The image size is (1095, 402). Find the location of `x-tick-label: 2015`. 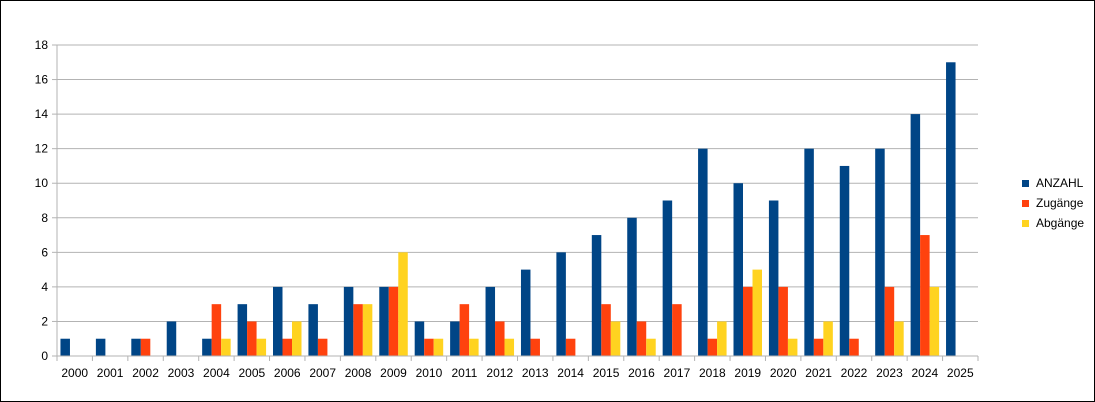

x-tick-label: 2015 is located at coordinates (606, 373).